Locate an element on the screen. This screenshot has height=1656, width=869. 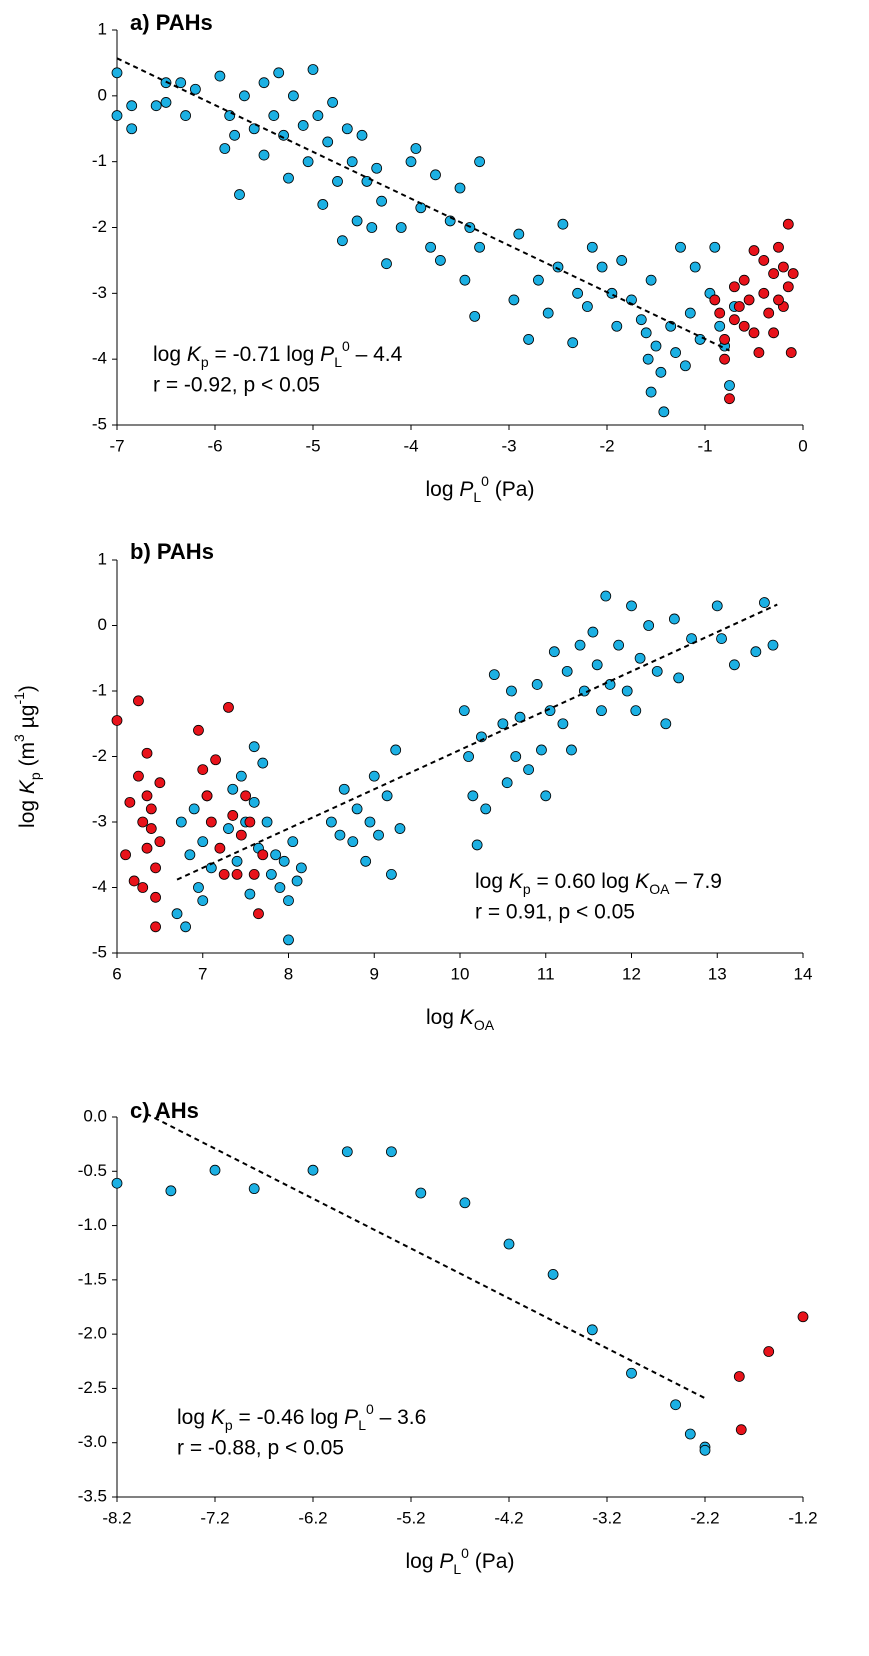
equation-part: P is located at coordinates (327, 354).